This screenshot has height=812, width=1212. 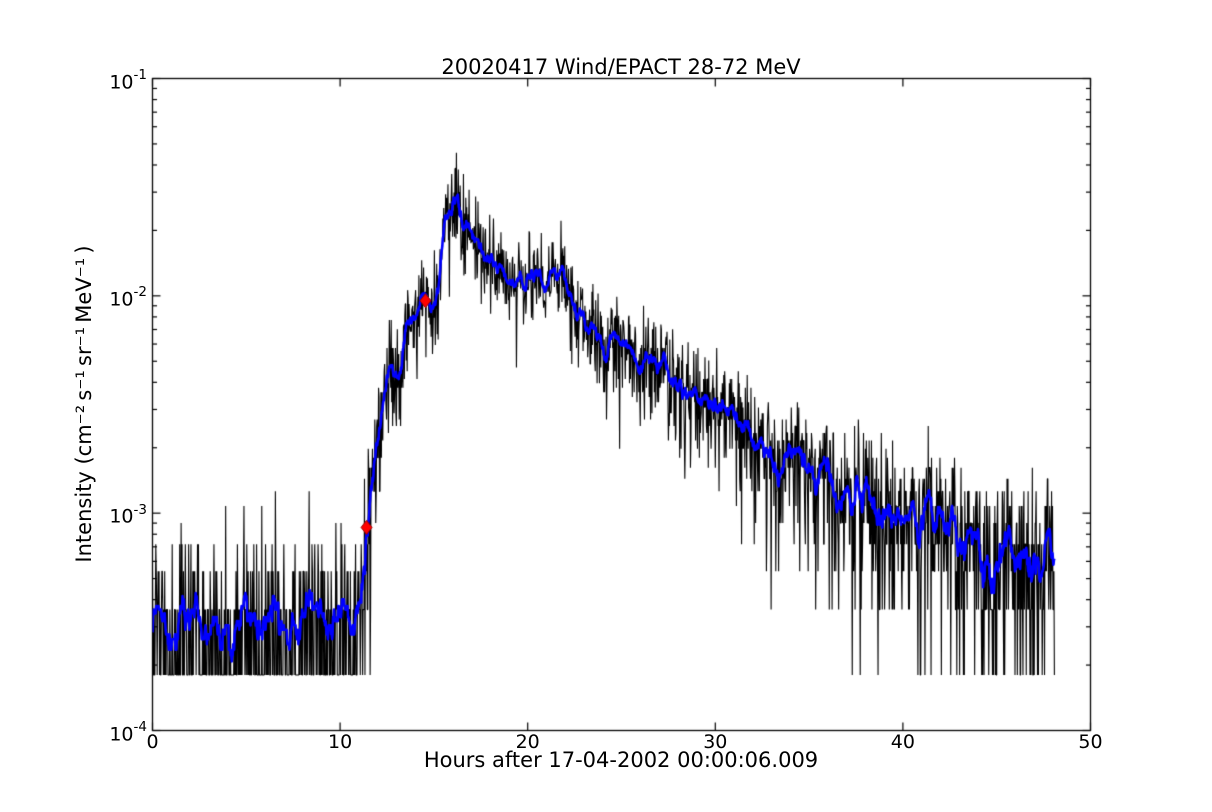 I want to click on x-tick-label: 0, so click(x=152, y=742).